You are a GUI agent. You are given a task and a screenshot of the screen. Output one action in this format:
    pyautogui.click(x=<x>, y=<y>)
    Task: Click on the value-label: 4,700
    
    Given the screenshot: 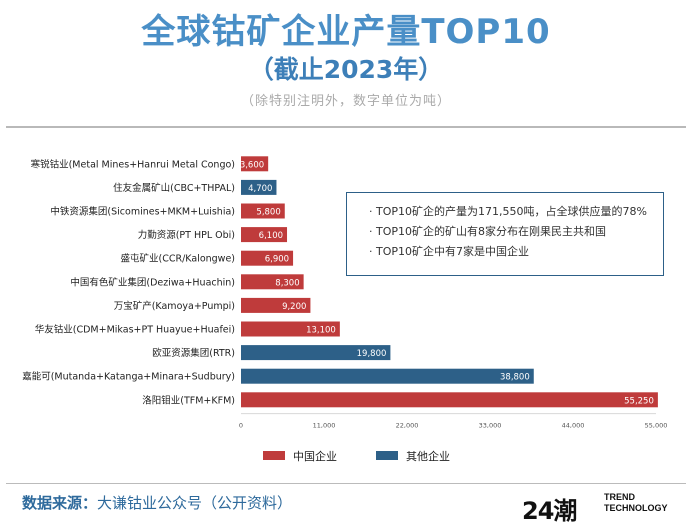 What is the action you would take?
    pyautogui.click(x=260, y=189)
    